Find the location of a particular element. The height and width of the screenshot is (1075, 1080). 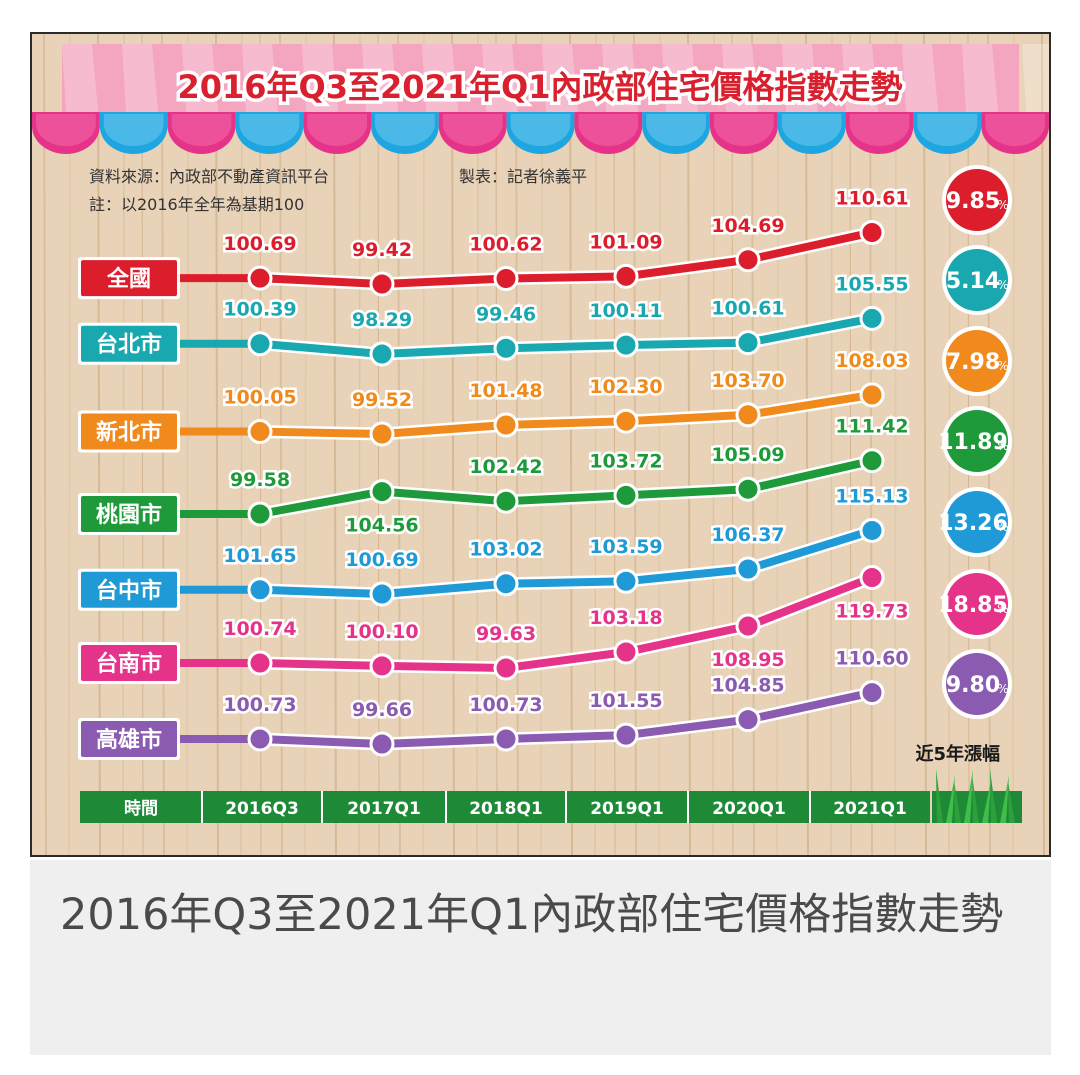

series-label: 新北市 is located at coordinates (129, 433).